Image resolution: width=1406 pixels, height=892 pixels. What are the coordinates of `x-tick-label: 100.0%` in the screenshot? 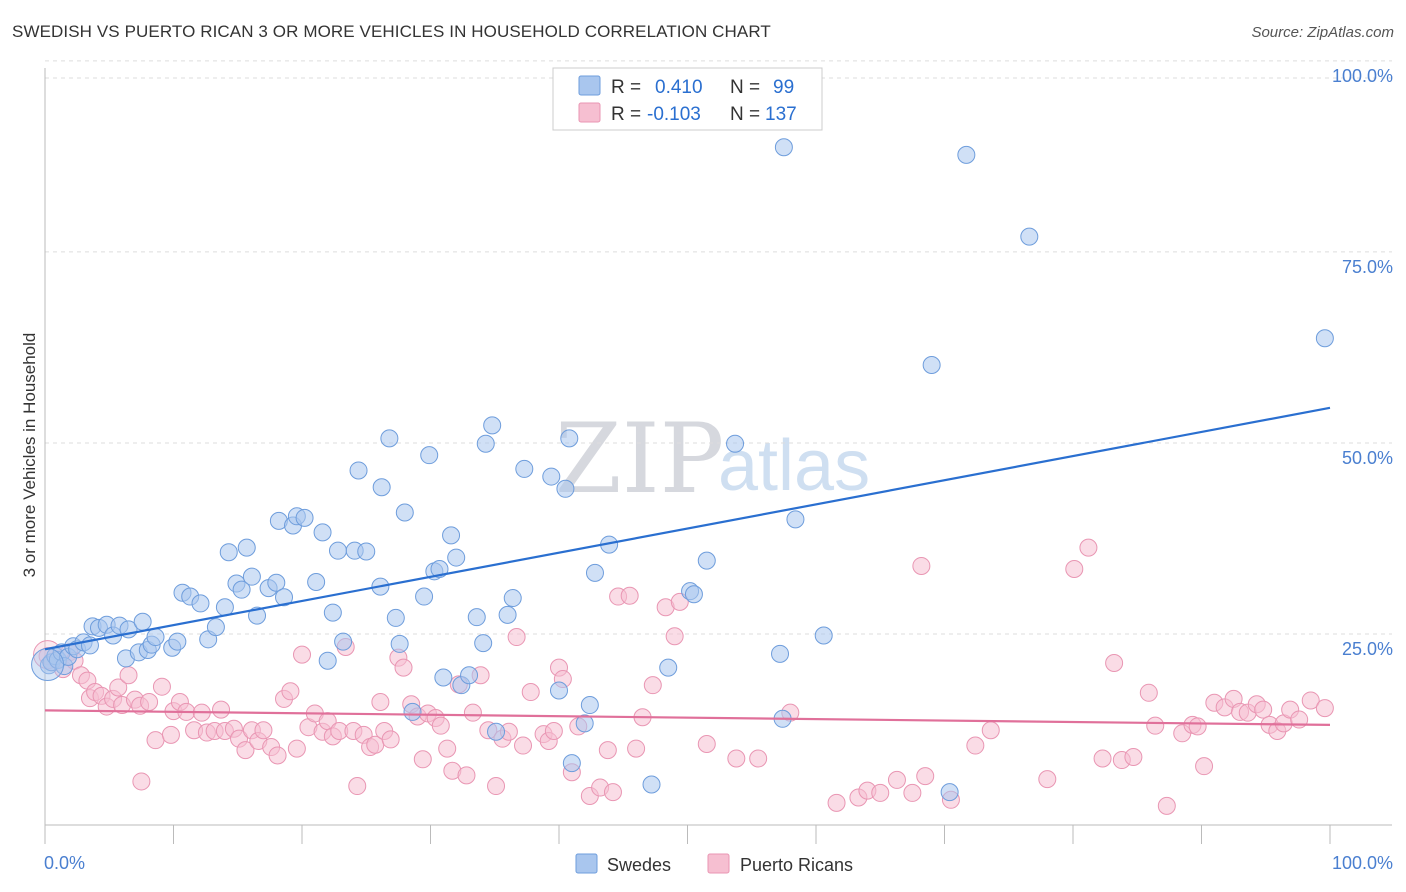 It's located at (1362, 863).